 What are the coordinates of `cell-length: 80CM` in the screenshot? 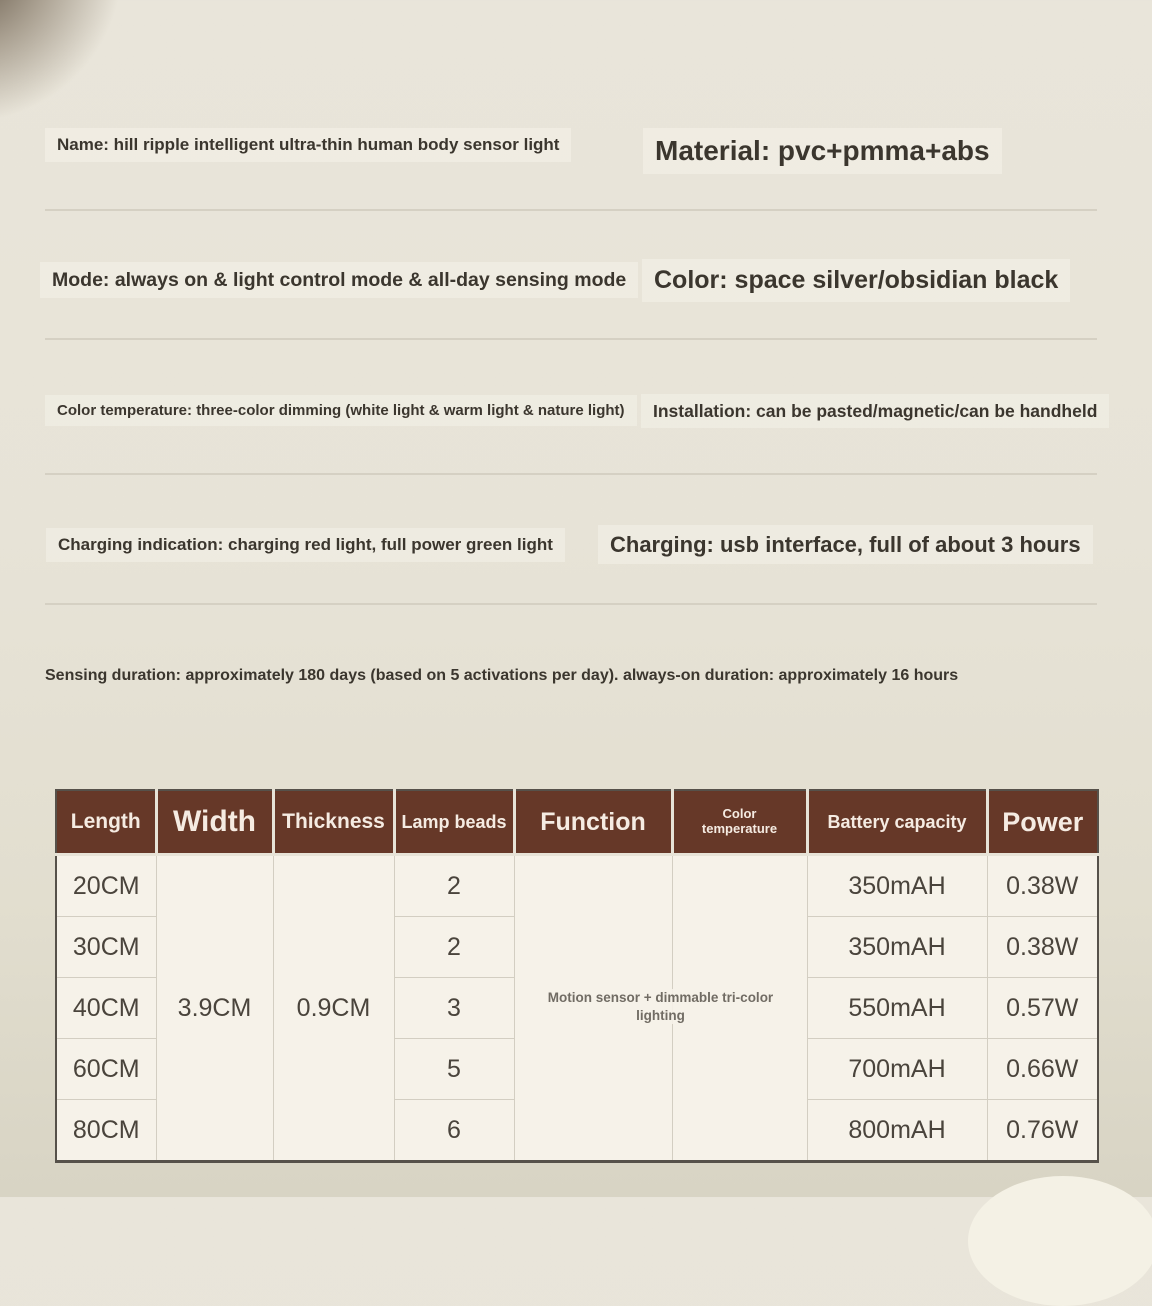 It's located at (106, 1130).